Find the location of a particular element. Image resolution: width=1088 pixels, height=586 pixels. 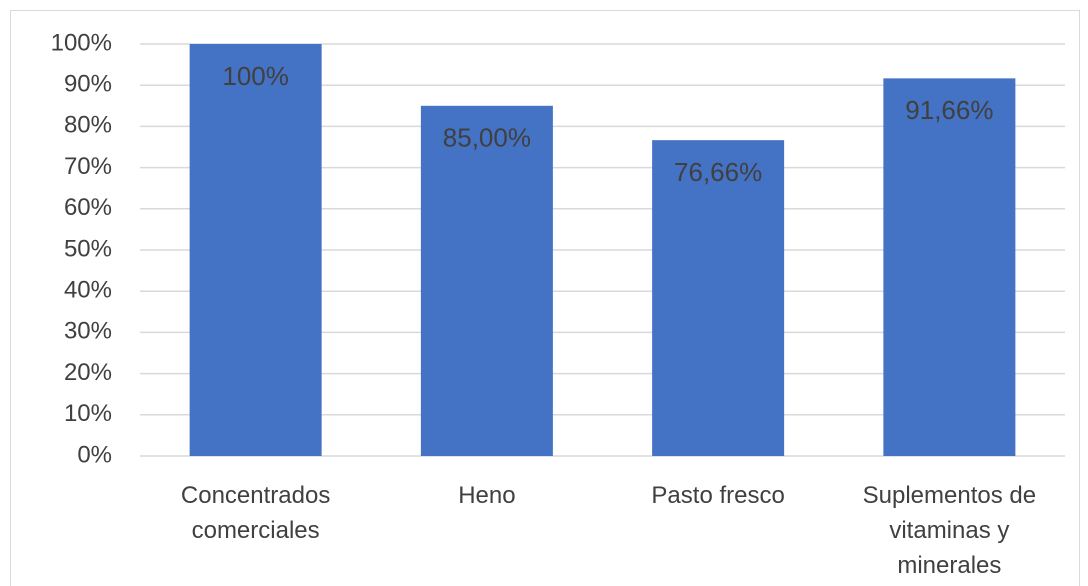

data-label: 100% is located at coordinates (255, 76).